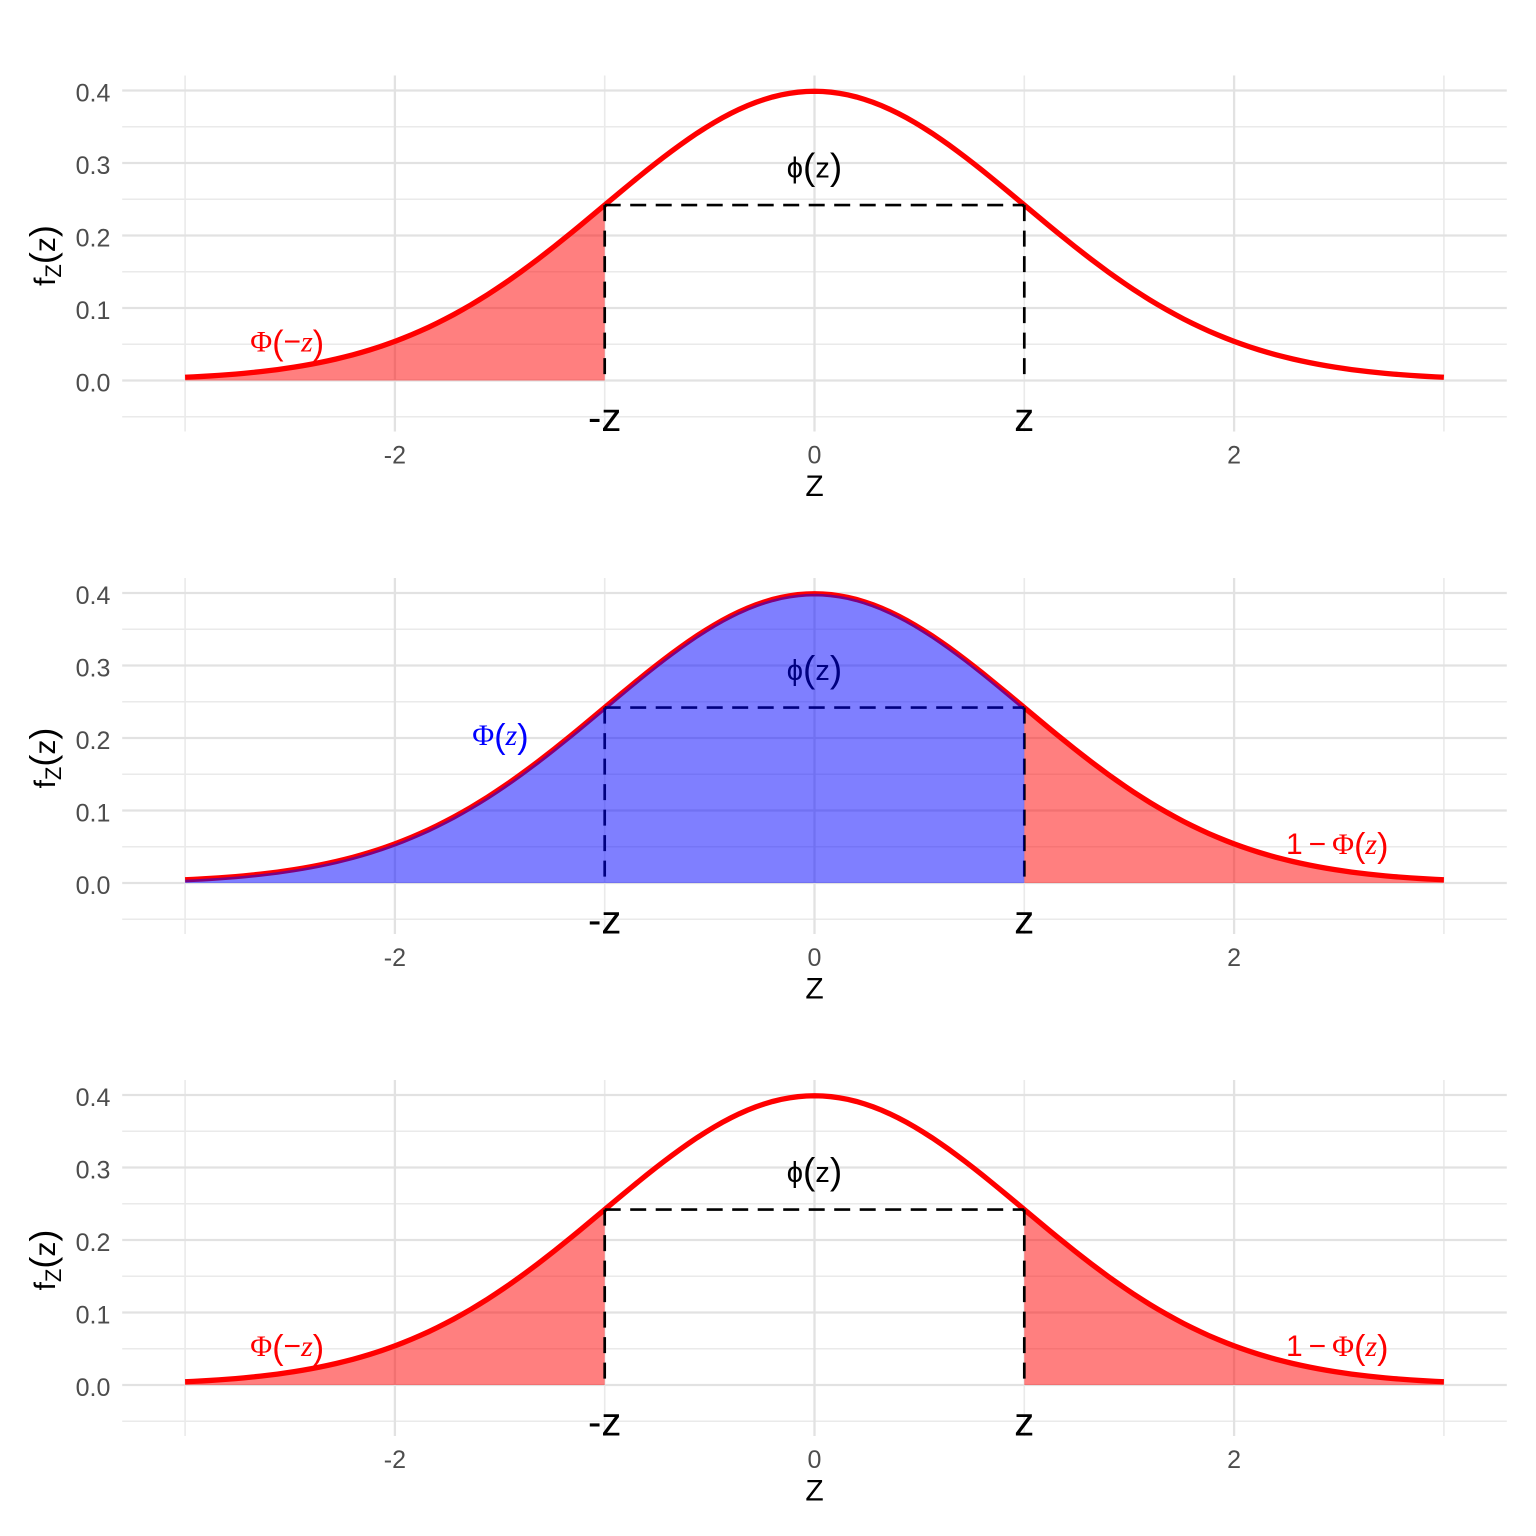 The image size is (1536, 1536). What do you see at coordinates (500, 737) in the screenshot?
I see `svg-text: Φ(z)` at bounding box center [500, 737].